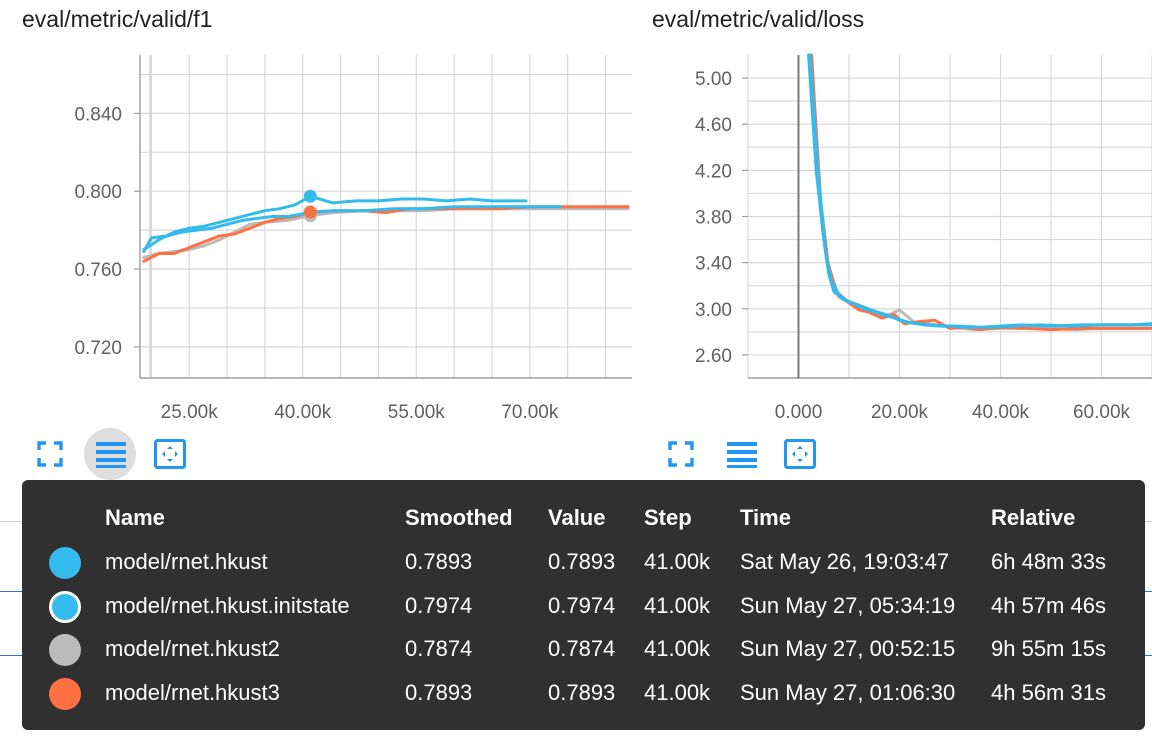 Image resolution: width=1152 pixels, height=737 pixels. I want to click on tooltip-cell-relative: 6h 48m 33s, so click(1048, 561).